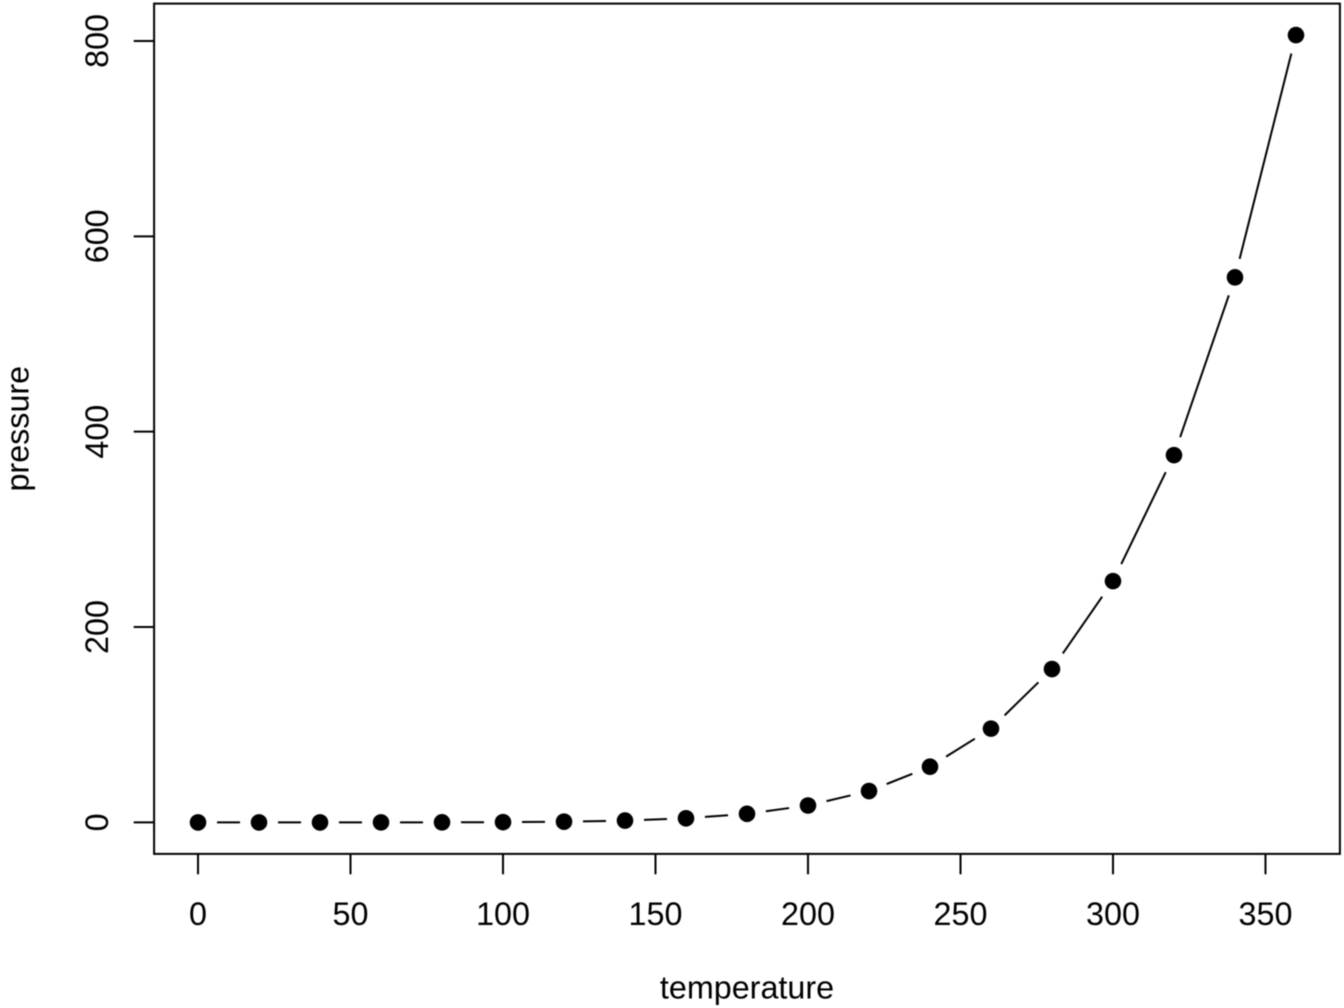 The width and height of the screenshot is (1344, 1008). What do you see at coordinates (656, 914) in the screenshot?
I see `svg-text: 150` at bounding box center [656, 914].